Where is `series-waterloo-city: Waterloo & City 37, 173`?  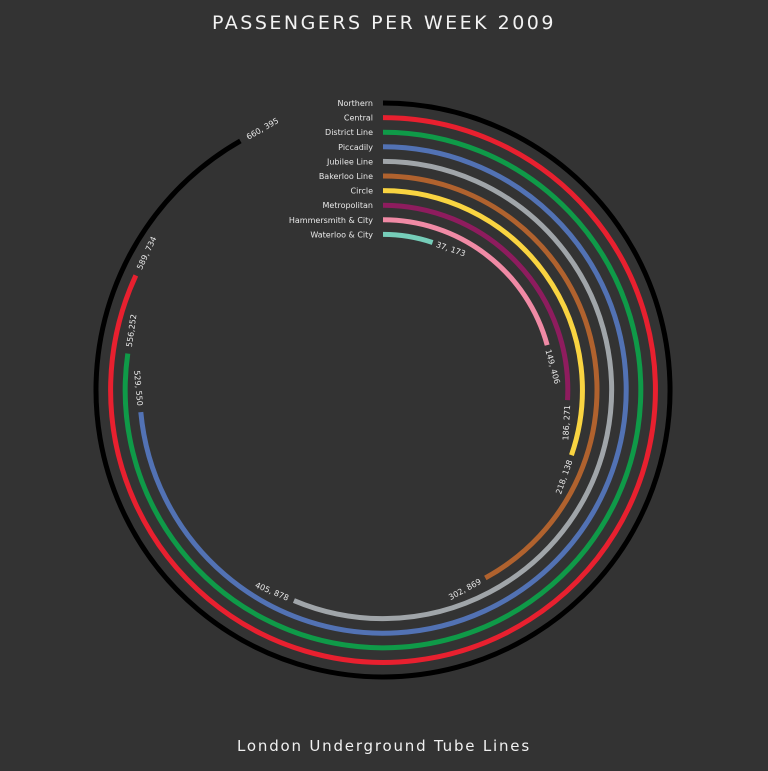 series-waterloo-city: Waterloo & City 37, 173 is located at coordinates (388, 244).